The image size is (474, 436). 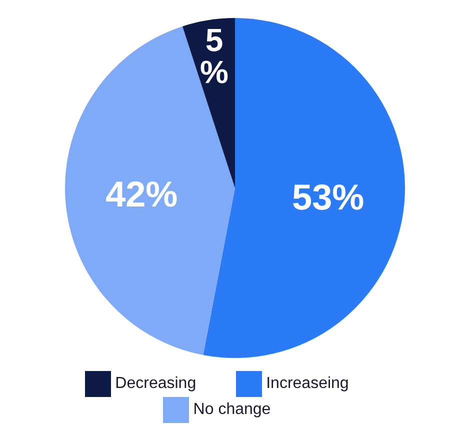 What do you see at coordinates (155, 383) in the screenshot?
I see `legend-label: Decreasing` at bounding box center [155, 383].